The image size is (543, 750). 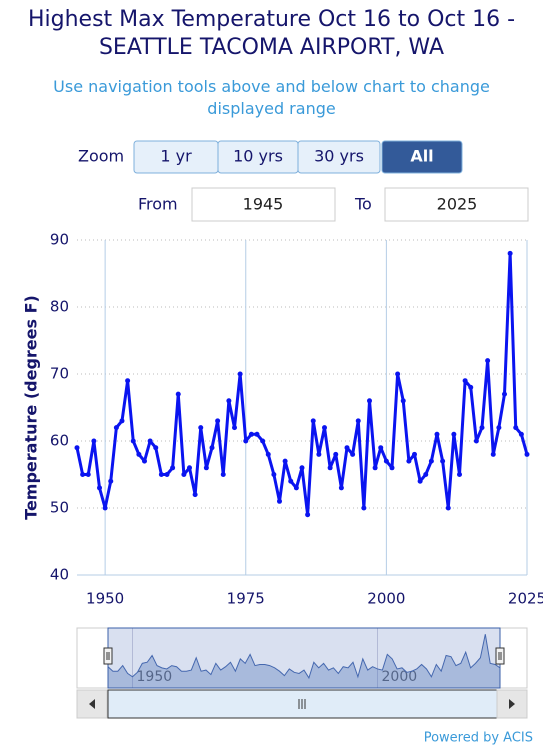 I want to click on y-tick-label: 40, so click(x=59, y=575).